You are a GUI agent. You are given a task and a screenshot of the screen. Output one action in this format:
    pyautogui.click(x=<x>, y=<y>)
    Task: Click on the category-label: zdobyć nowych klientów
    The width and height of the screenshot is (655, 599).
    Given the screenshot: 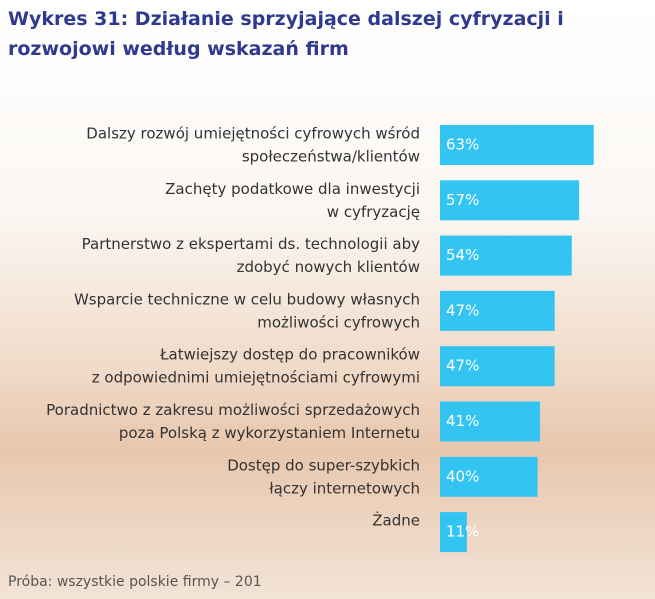 What is the action you would take?
    pyautogui.click(x=328, y=267)
    